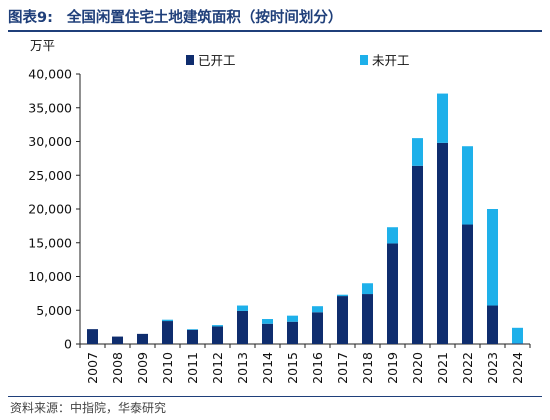 The width and height of the screenshot is (550, 420). I want to click on bar-started-2019, so click(392, 293).